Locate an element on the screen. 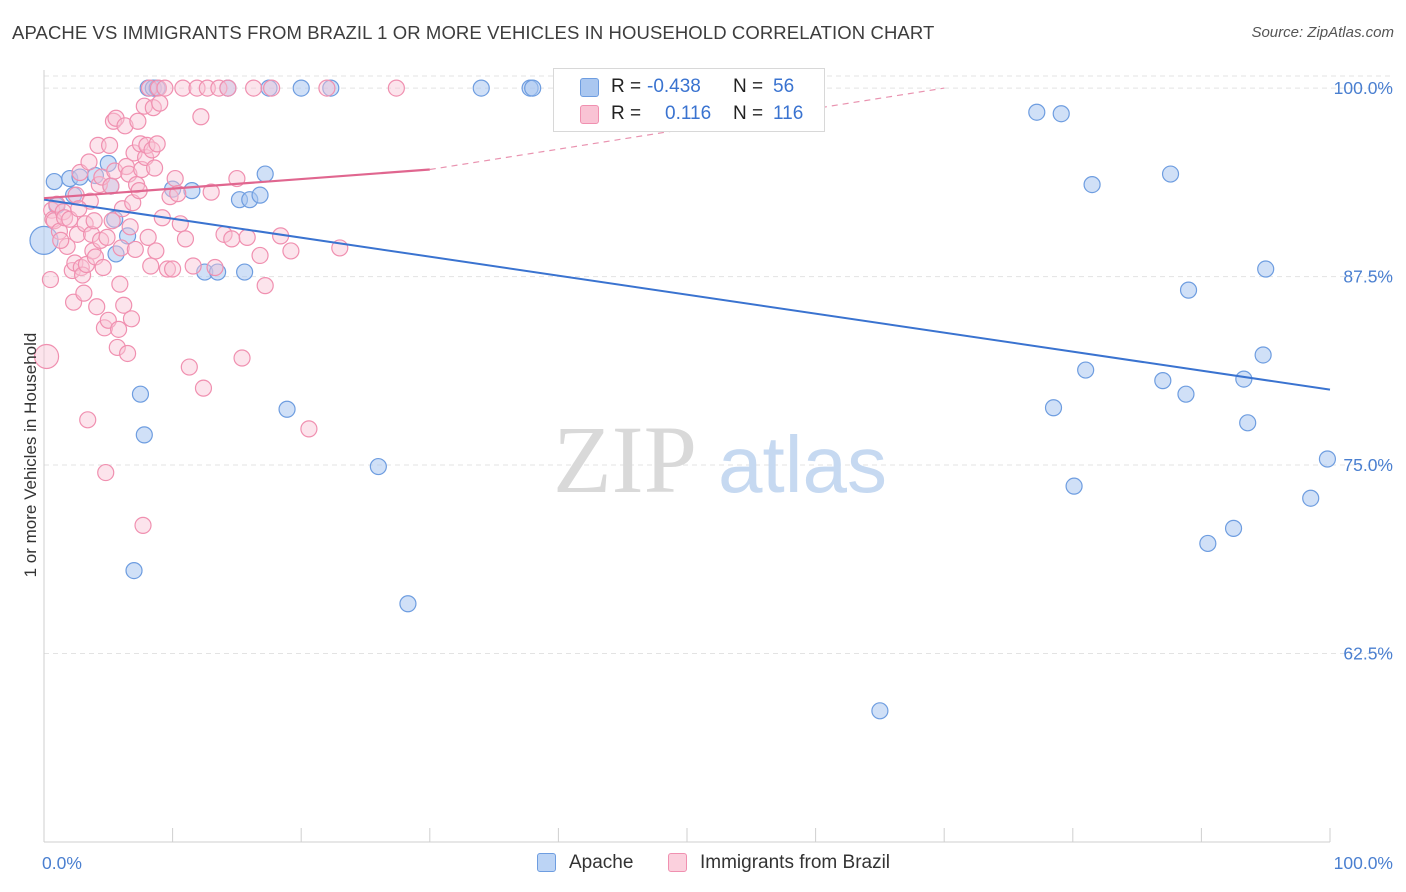 This screenshot has width=1406, height=892. y-axis-label: 1 or more Vehicles in Household is located at coordinates (30, 455).